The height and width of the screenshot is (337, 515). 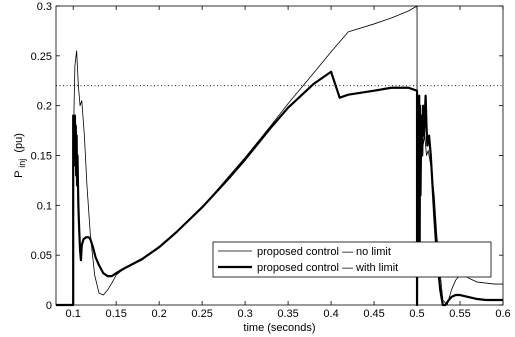 I want to click on x-tick-label: 0.3, so click(x=244, y=314).